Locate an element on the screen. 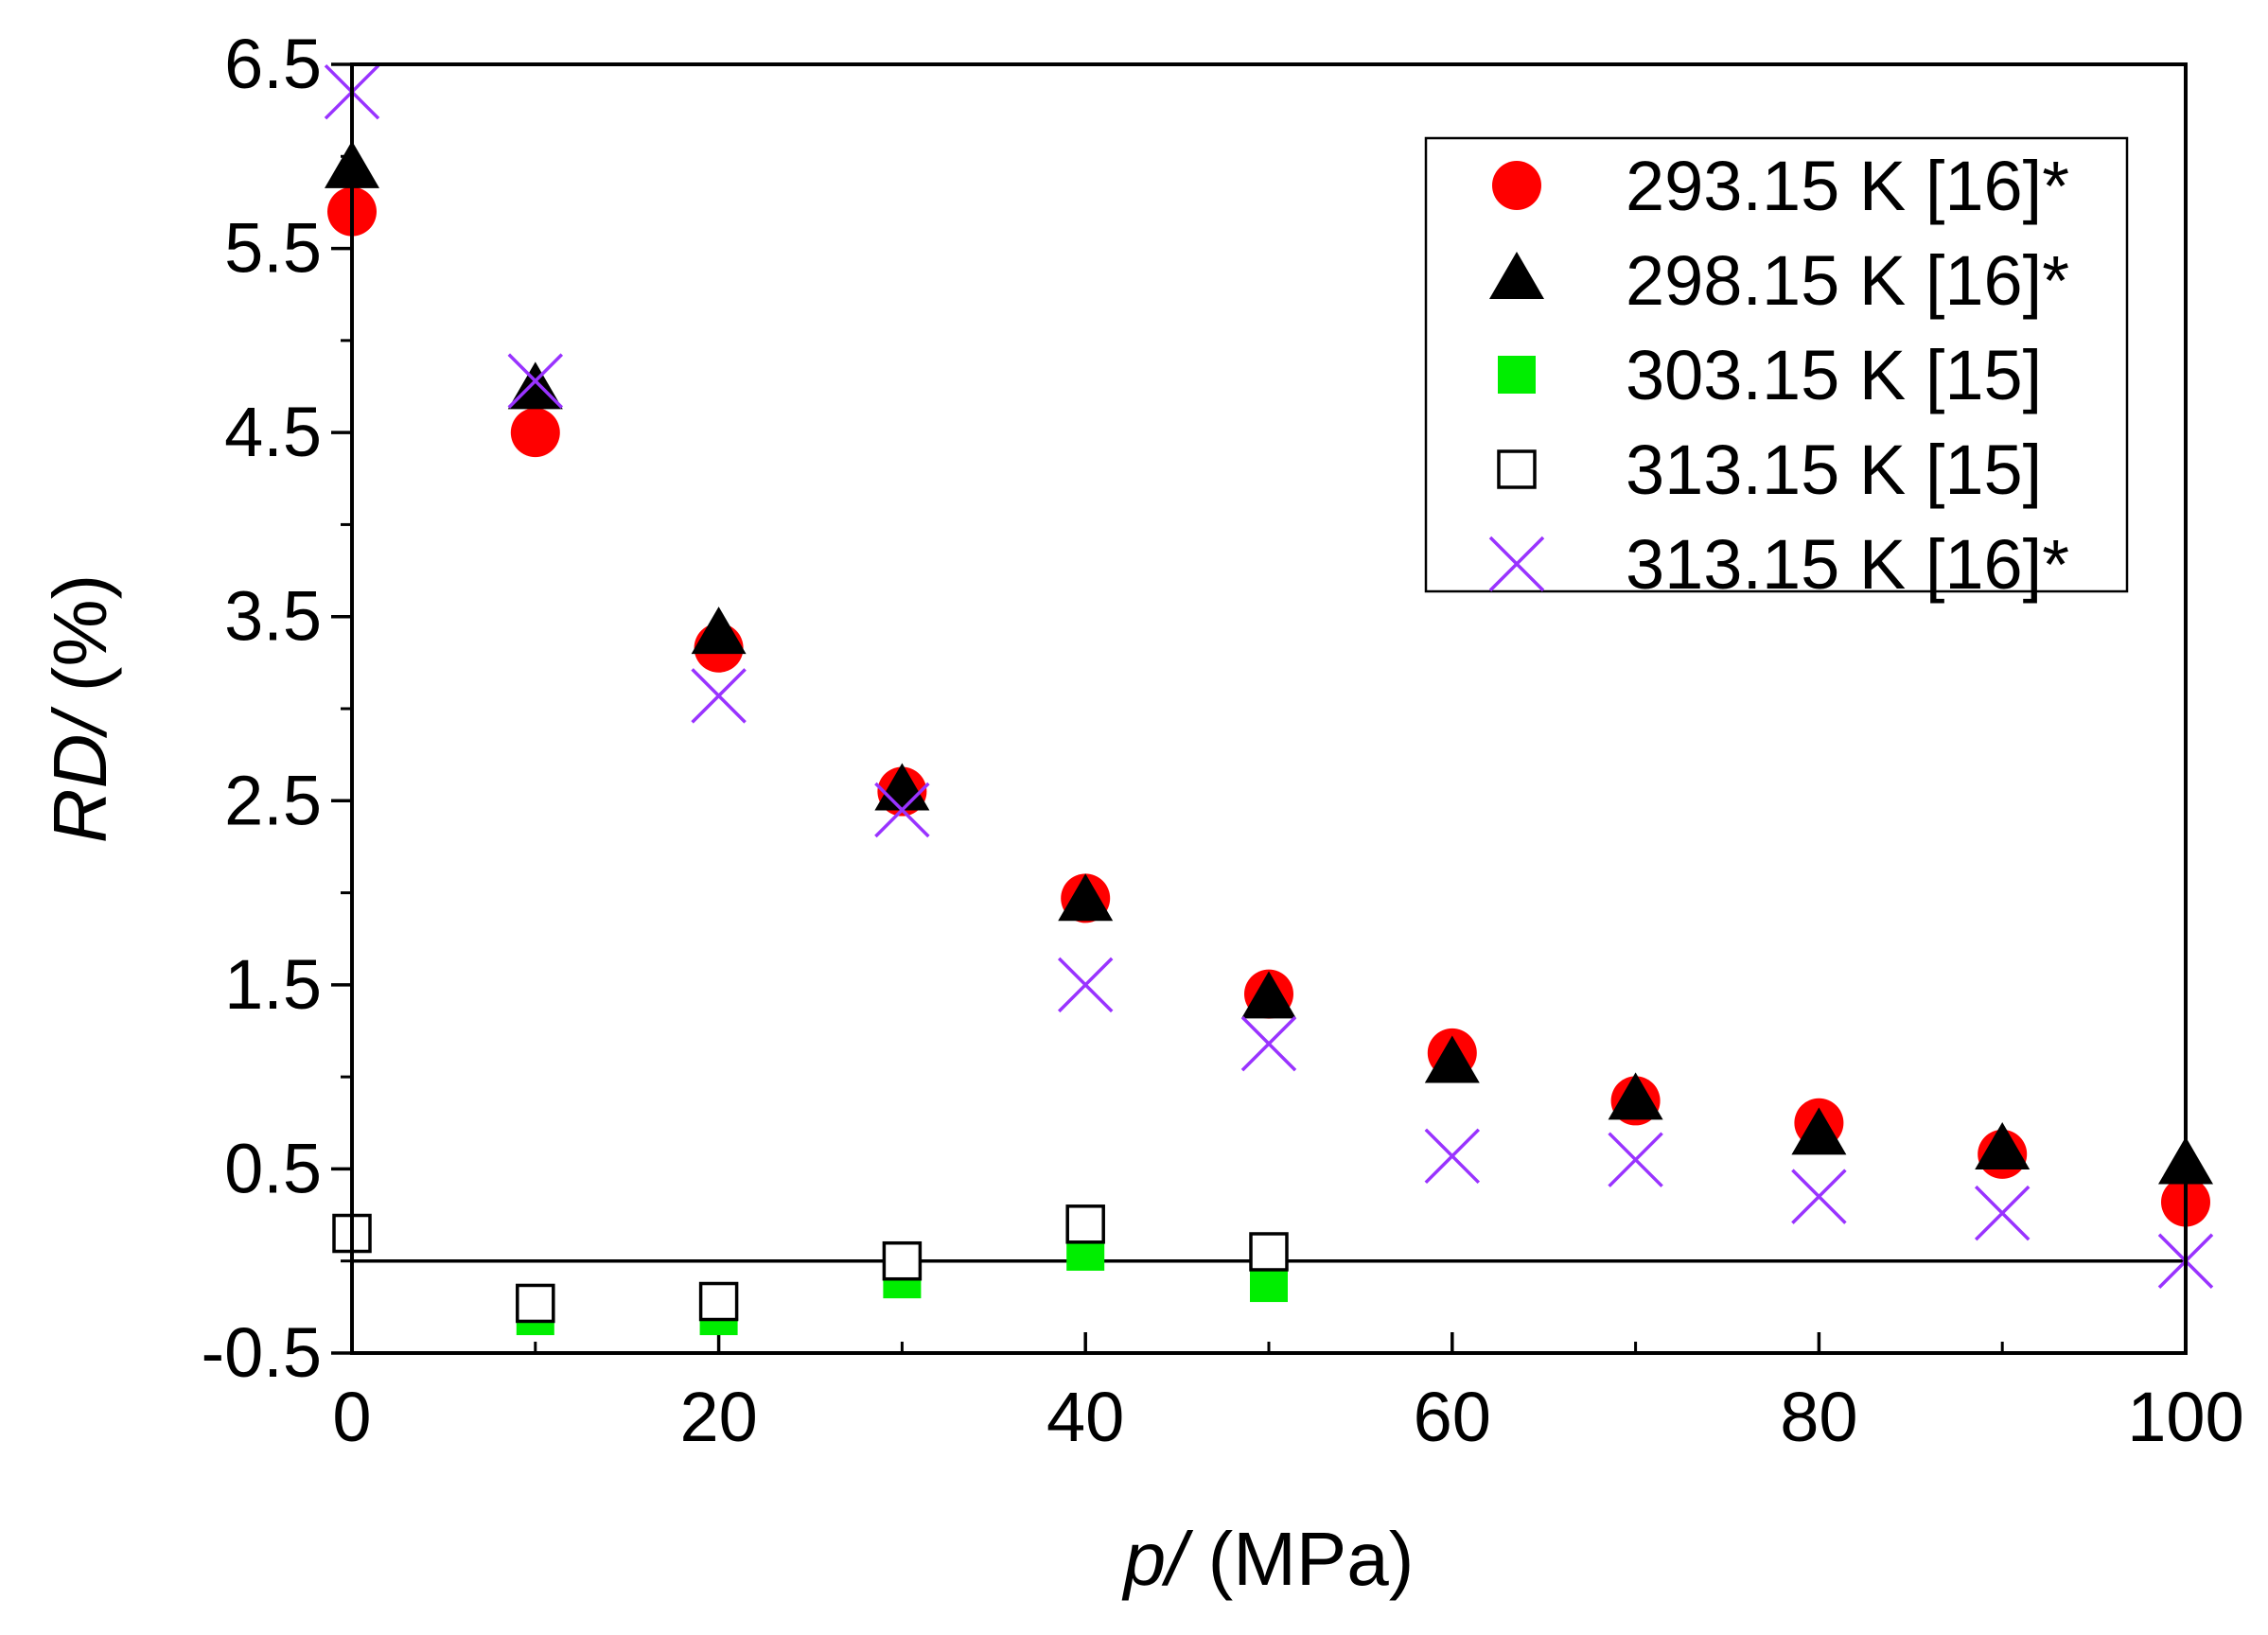 This screenshot has width=2268, height=1635. x-tick-label: 80 is located at coordinates (1818, 1417).